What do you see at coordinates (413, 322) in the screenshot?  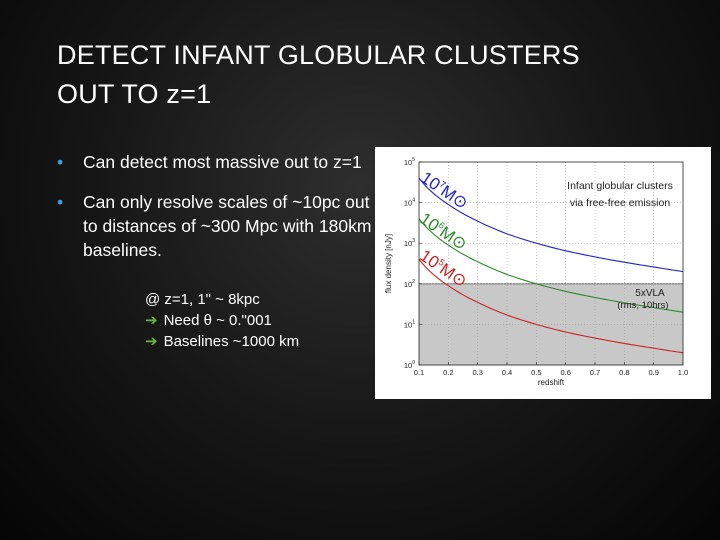 I see `y-tick-exponent: 1` at bounding box center [413, 322].